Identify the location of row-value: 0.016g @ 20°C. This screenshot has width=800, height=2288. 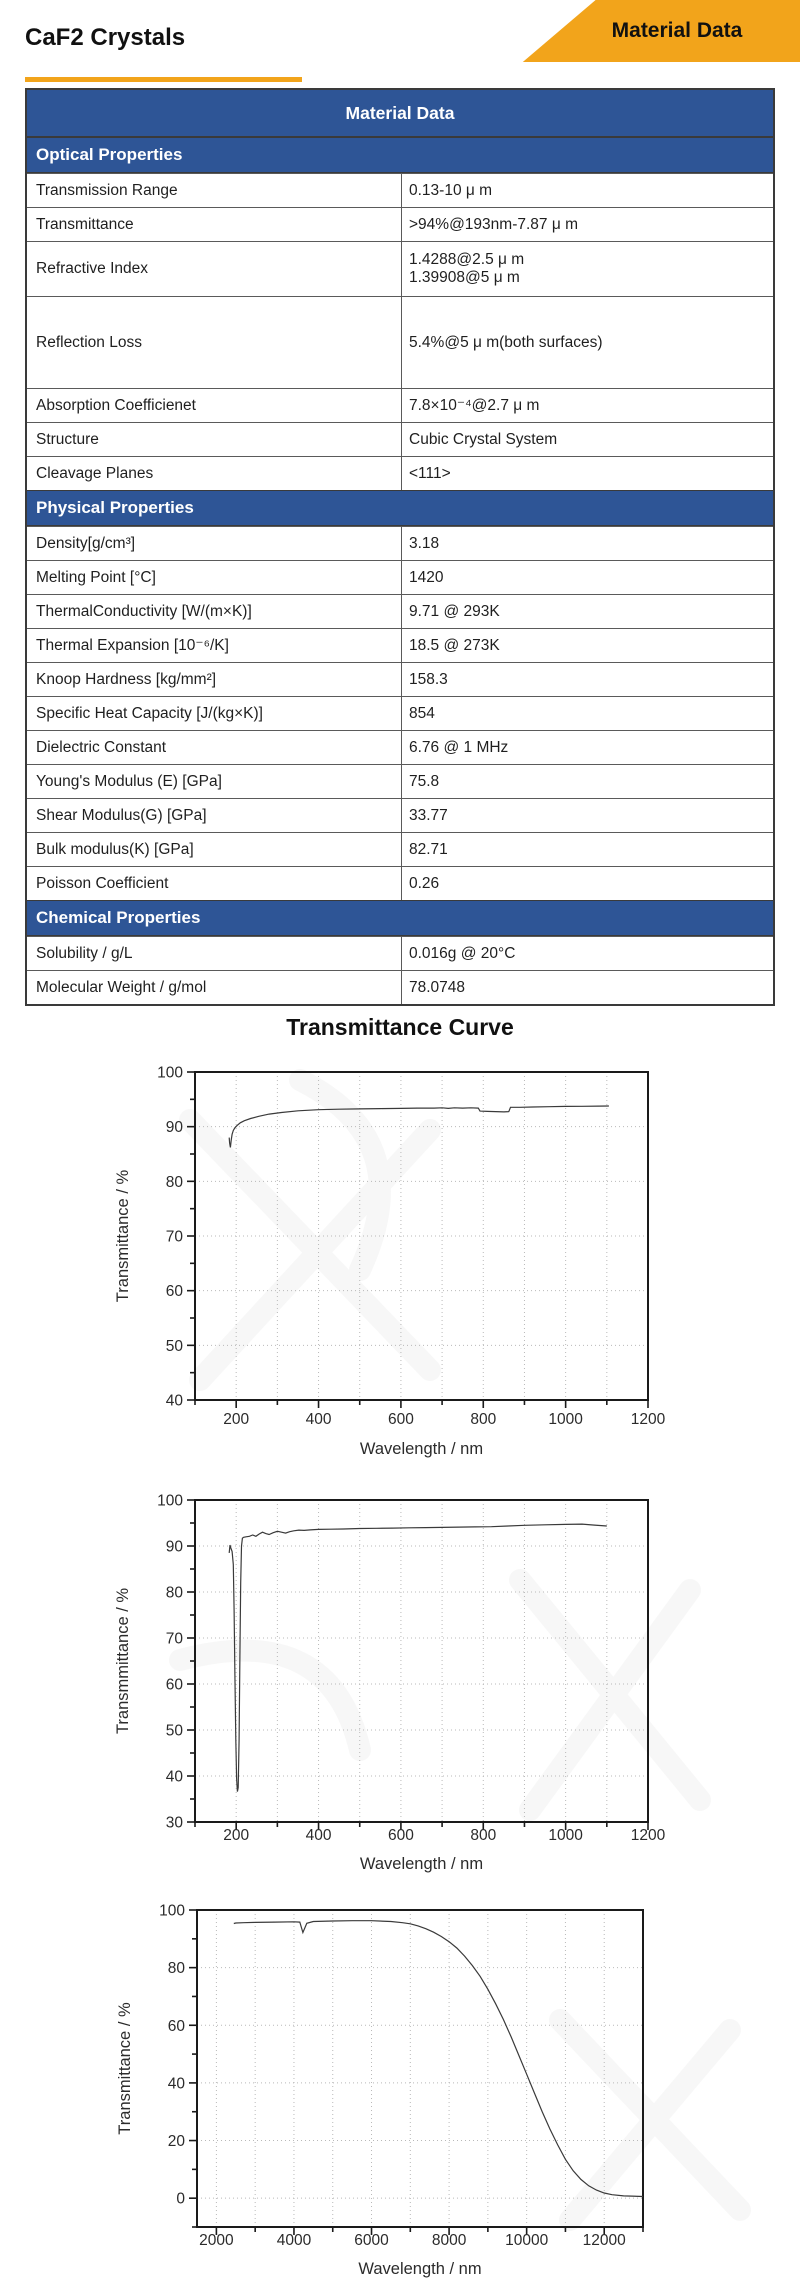
(462, 953).